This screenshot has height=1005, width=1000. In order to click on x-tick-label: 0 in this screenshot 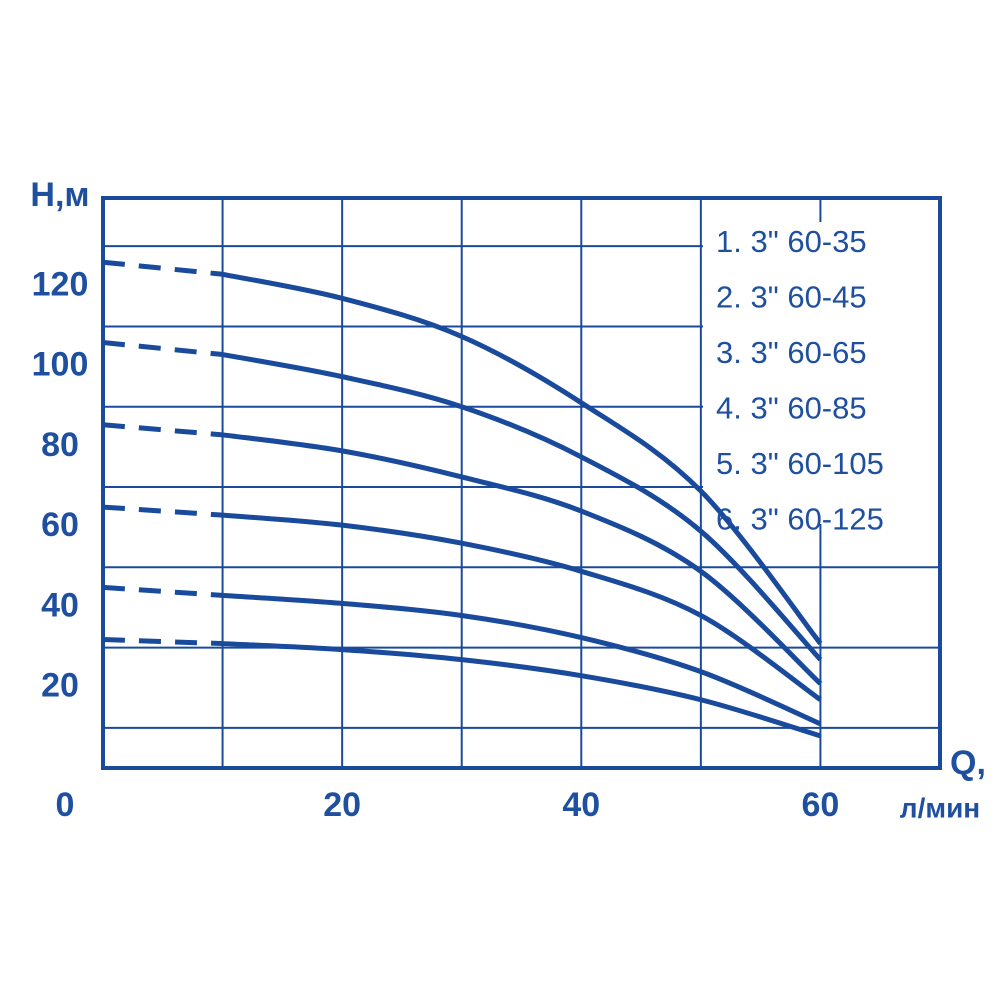, I will do `click(65, 805)`.